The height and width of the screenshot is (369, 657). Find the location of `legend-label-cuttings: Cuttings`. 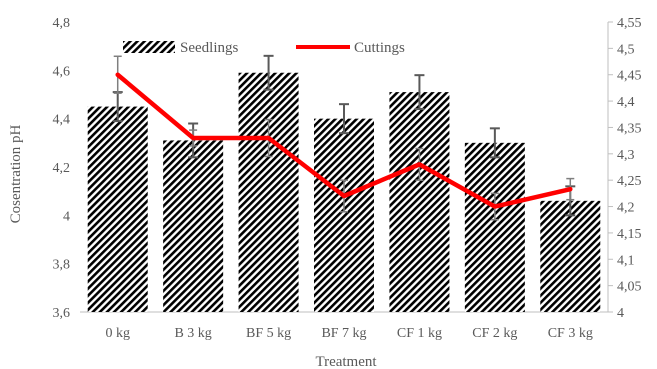

legend-label-cuttings: Cuttings is located at coordinates (379, 48).